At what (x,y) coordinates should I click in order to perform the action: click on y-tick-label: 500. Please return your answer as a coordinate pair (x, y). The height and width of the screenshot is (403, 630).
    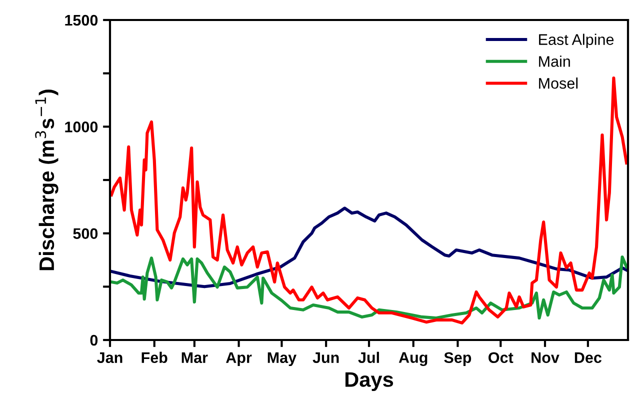
    Looking at the image, I should click on (85, 234).